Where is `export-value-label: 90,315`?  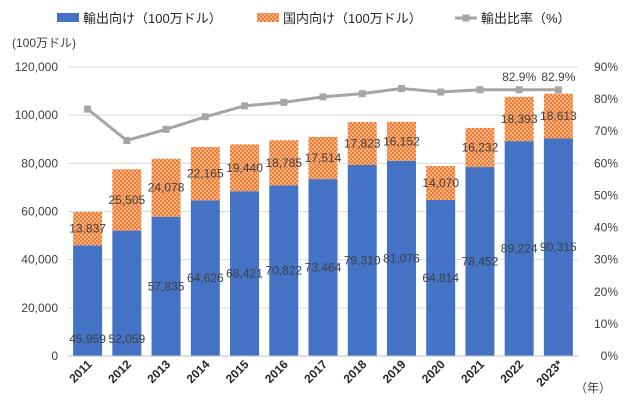
export-value-label: 90,315 is located at coordinates (558, 247).